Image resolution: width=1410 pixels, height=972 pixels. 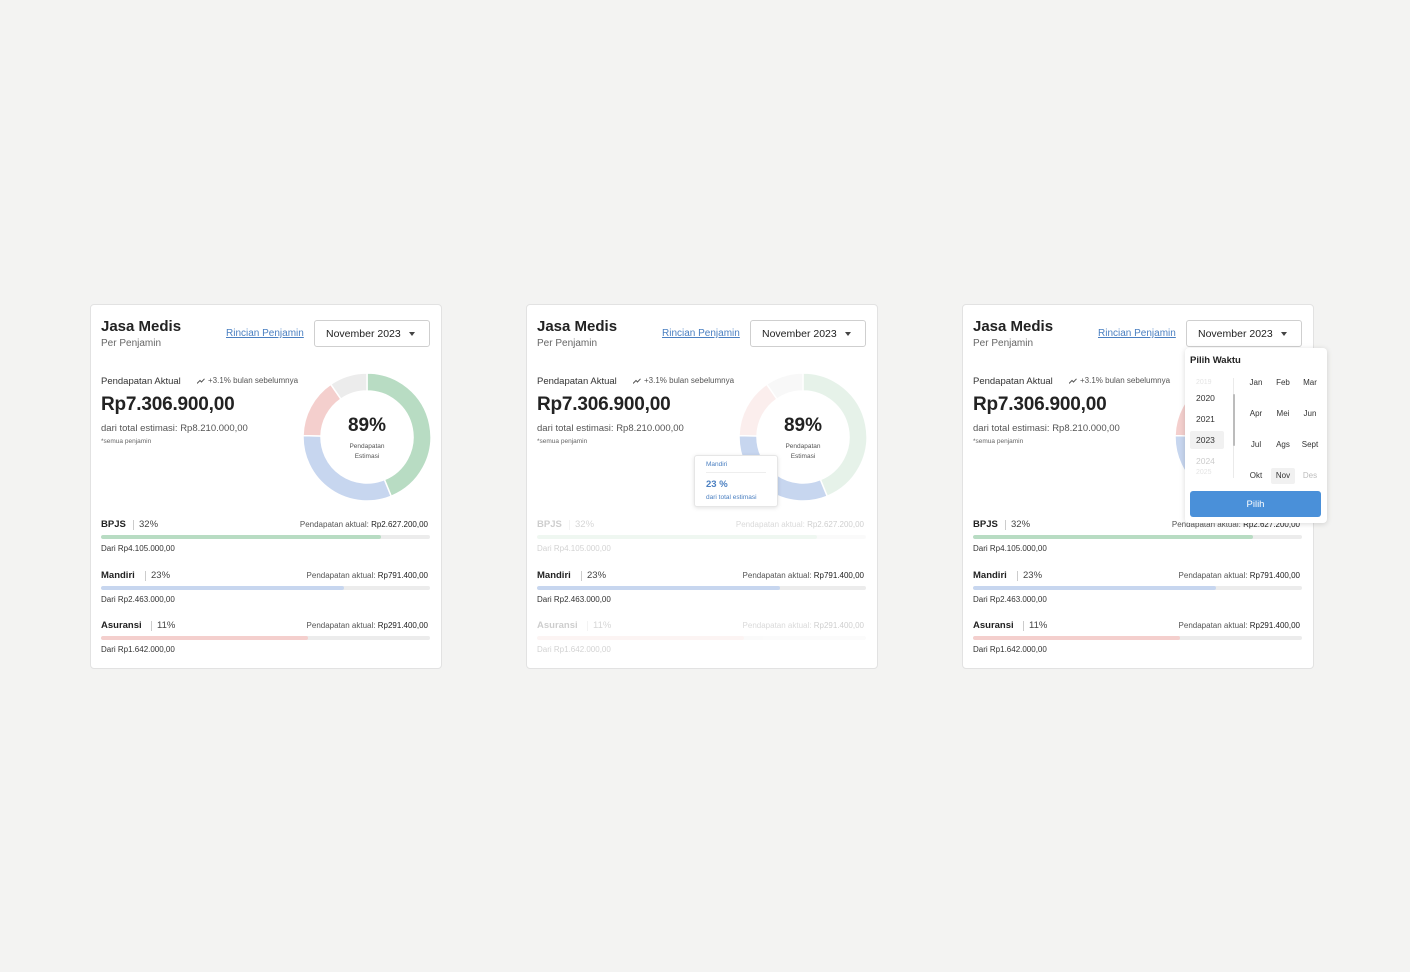 I want to click on year-scrollbar, so click(x=1234, y=420).